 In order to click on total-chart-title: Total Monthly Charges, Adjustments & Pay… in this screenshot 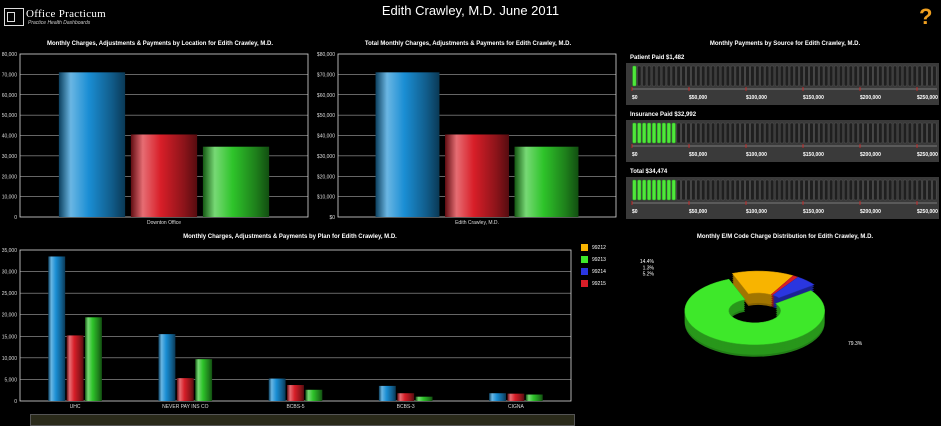, I will do `click(468, 44)`.